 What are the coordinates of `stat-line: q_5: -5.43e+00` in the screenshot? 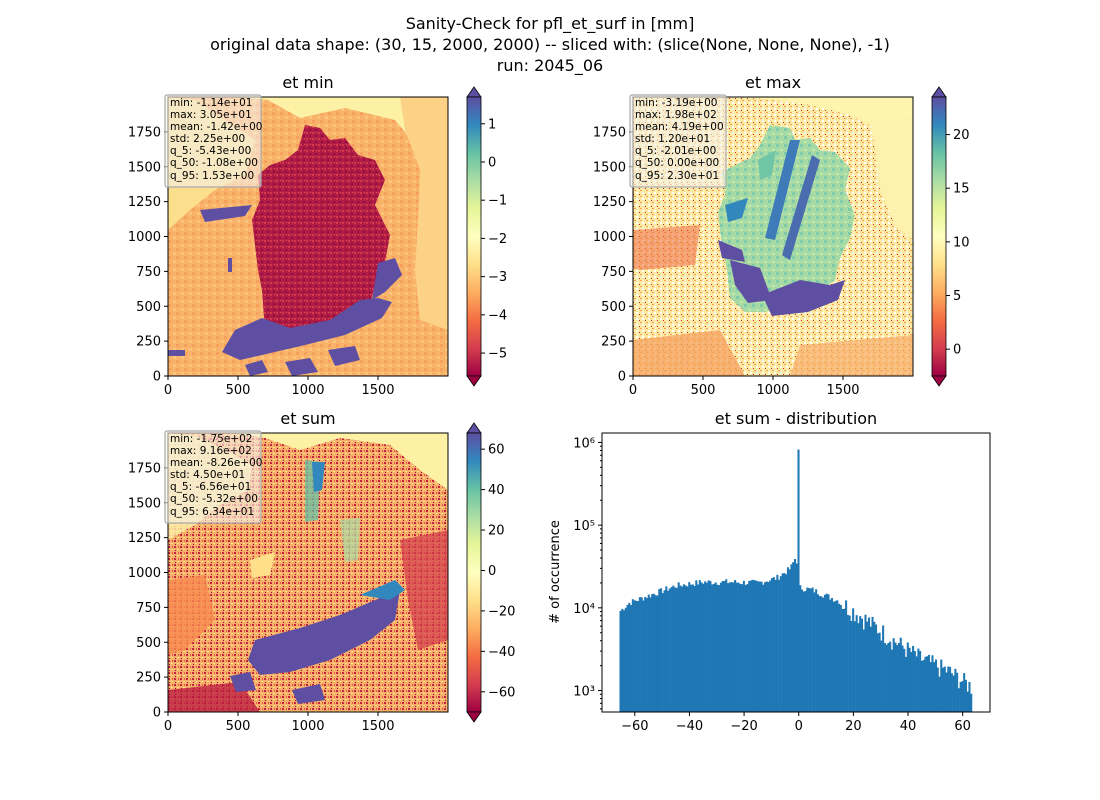 It's located at (210, 151).